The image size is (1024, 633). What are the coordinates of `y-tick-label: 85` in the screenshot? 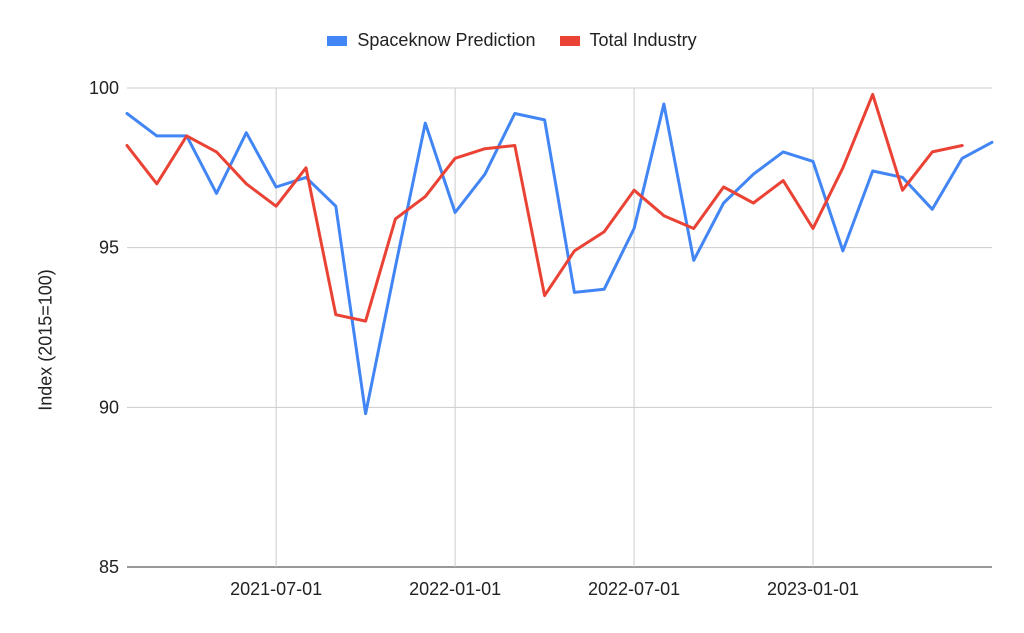 It's located at (109, 567).